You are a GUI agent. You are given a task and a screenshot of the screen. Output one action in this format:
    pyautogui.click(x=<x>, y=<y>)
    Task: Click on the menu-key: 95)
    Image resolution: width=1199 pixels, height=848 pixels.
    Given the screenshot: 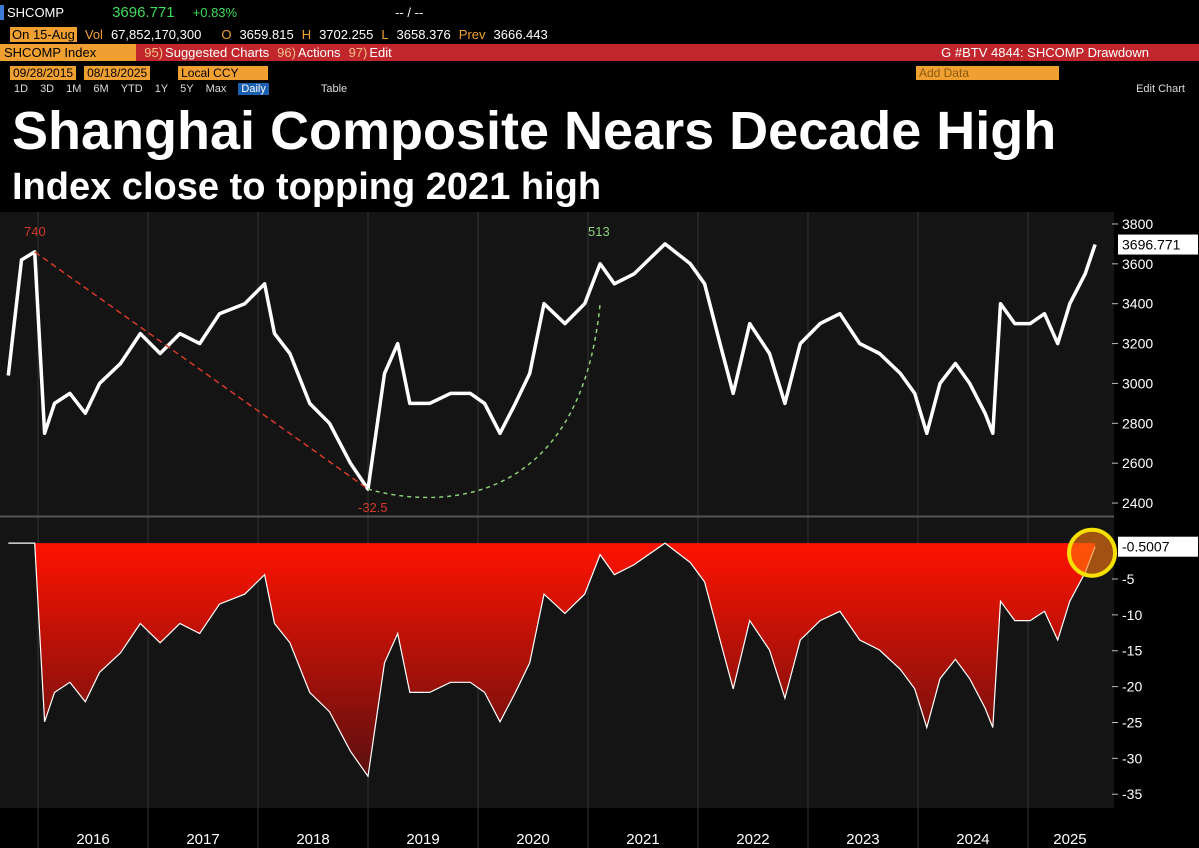 What is the action you would take?
    pyautogui.click(x=154, y=52)
    